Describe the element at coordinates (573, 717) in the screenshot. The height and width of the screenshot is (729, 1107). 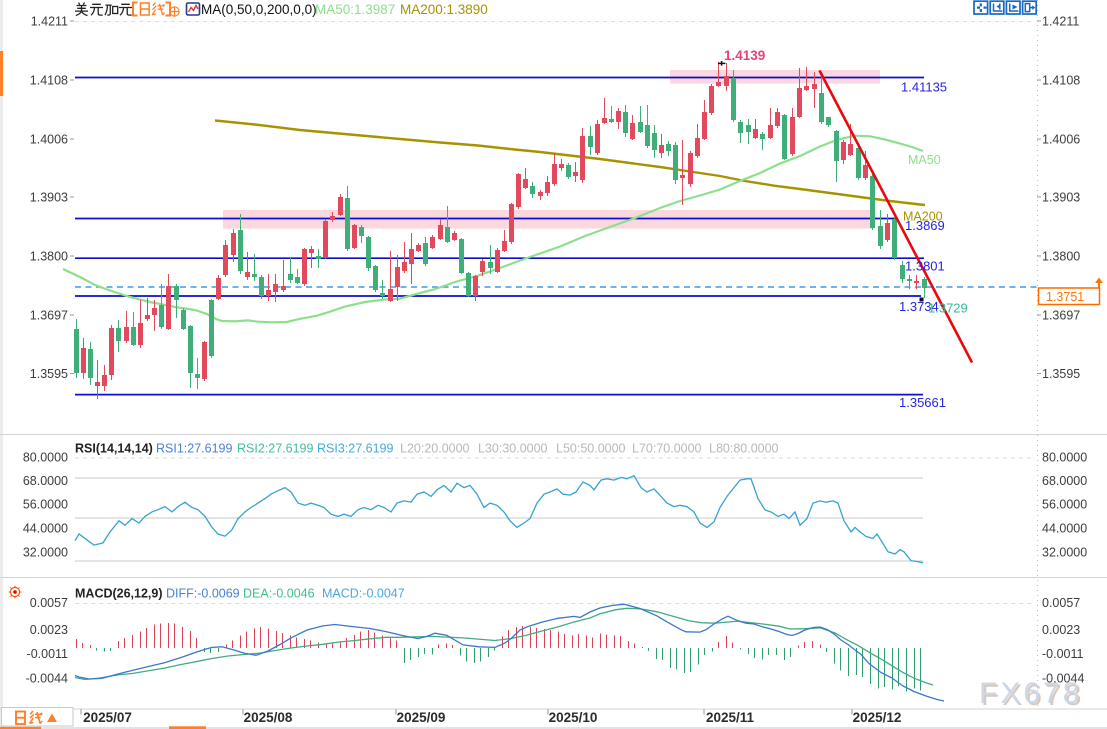
I see `svg-text: 2025/10` at that location.